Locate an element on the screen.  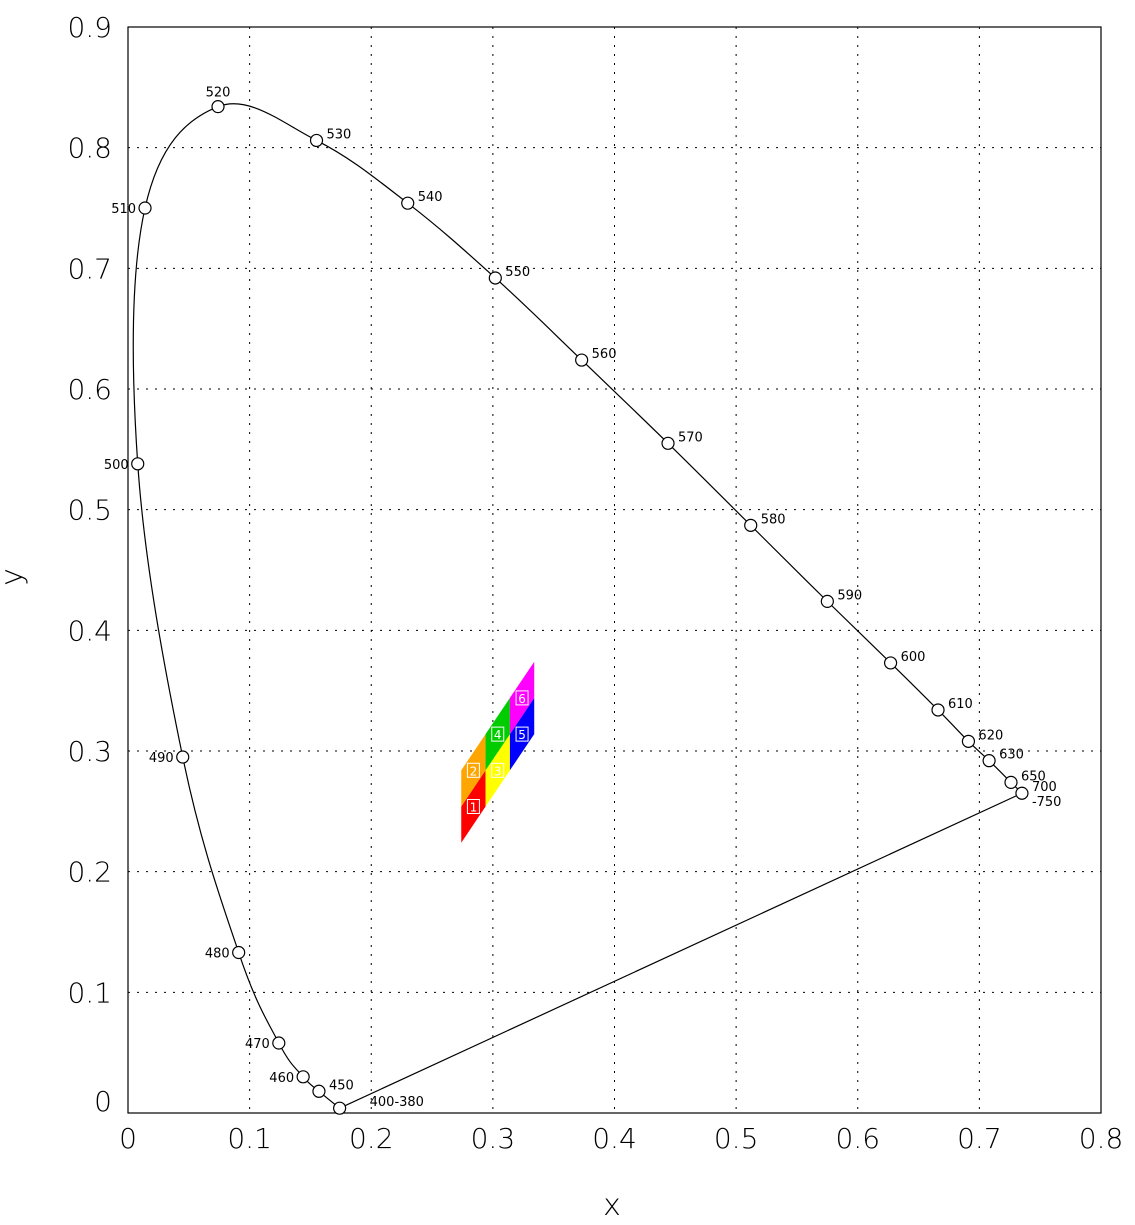
x-tick-label: 0.3 is located at coordinates (493, 1138).